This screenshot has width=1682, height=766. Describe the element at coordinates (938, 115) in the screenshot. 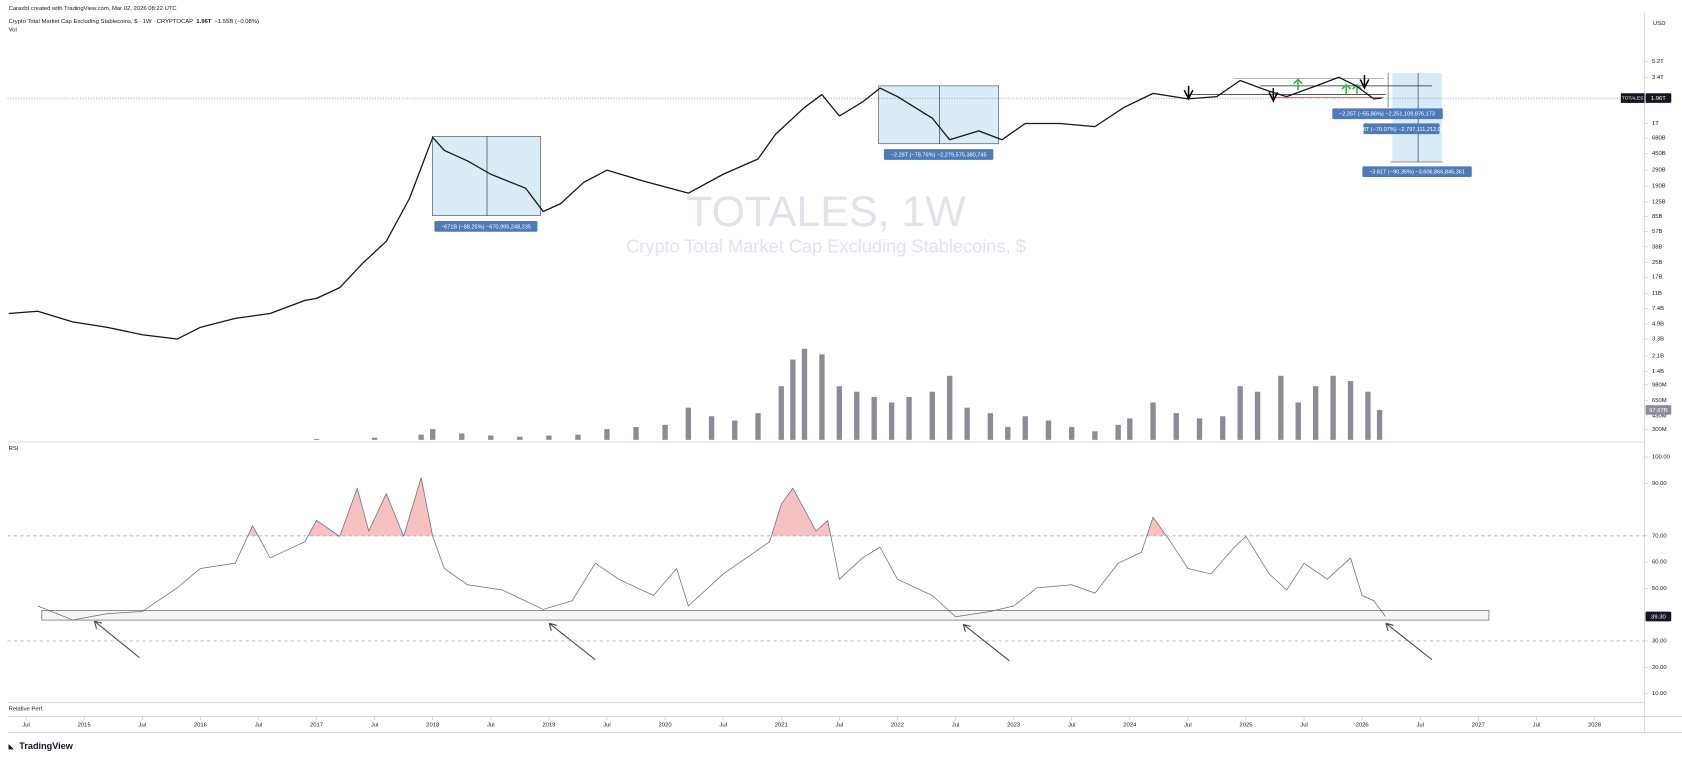

I see `measure-box` at that location.